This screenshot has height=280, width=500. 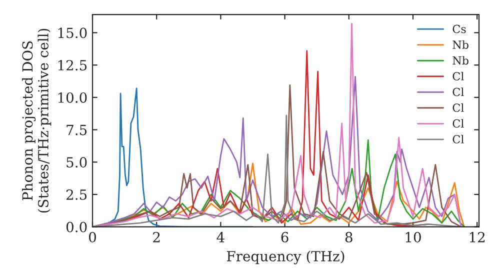 What do you see at coordinates (37, 120) in the screenshot?
I see `y-axis-title: Phonon projected DOS (States/THz·primitive cell)` at bounding box center [37, 120].